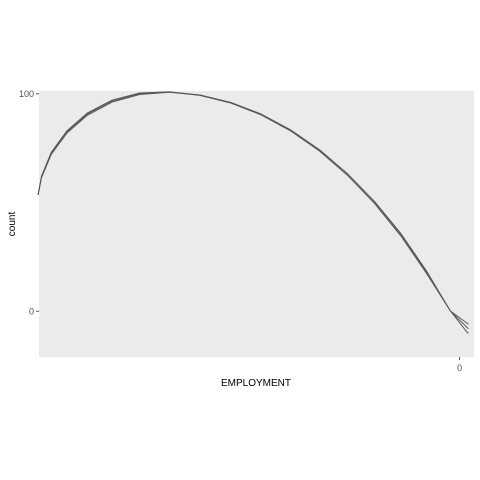 The width and height of the screenshot is (480, 480). Describe the element at coordinates (26, 94) in the screenshot. I see `y-tick-label-100: 100` at that location.